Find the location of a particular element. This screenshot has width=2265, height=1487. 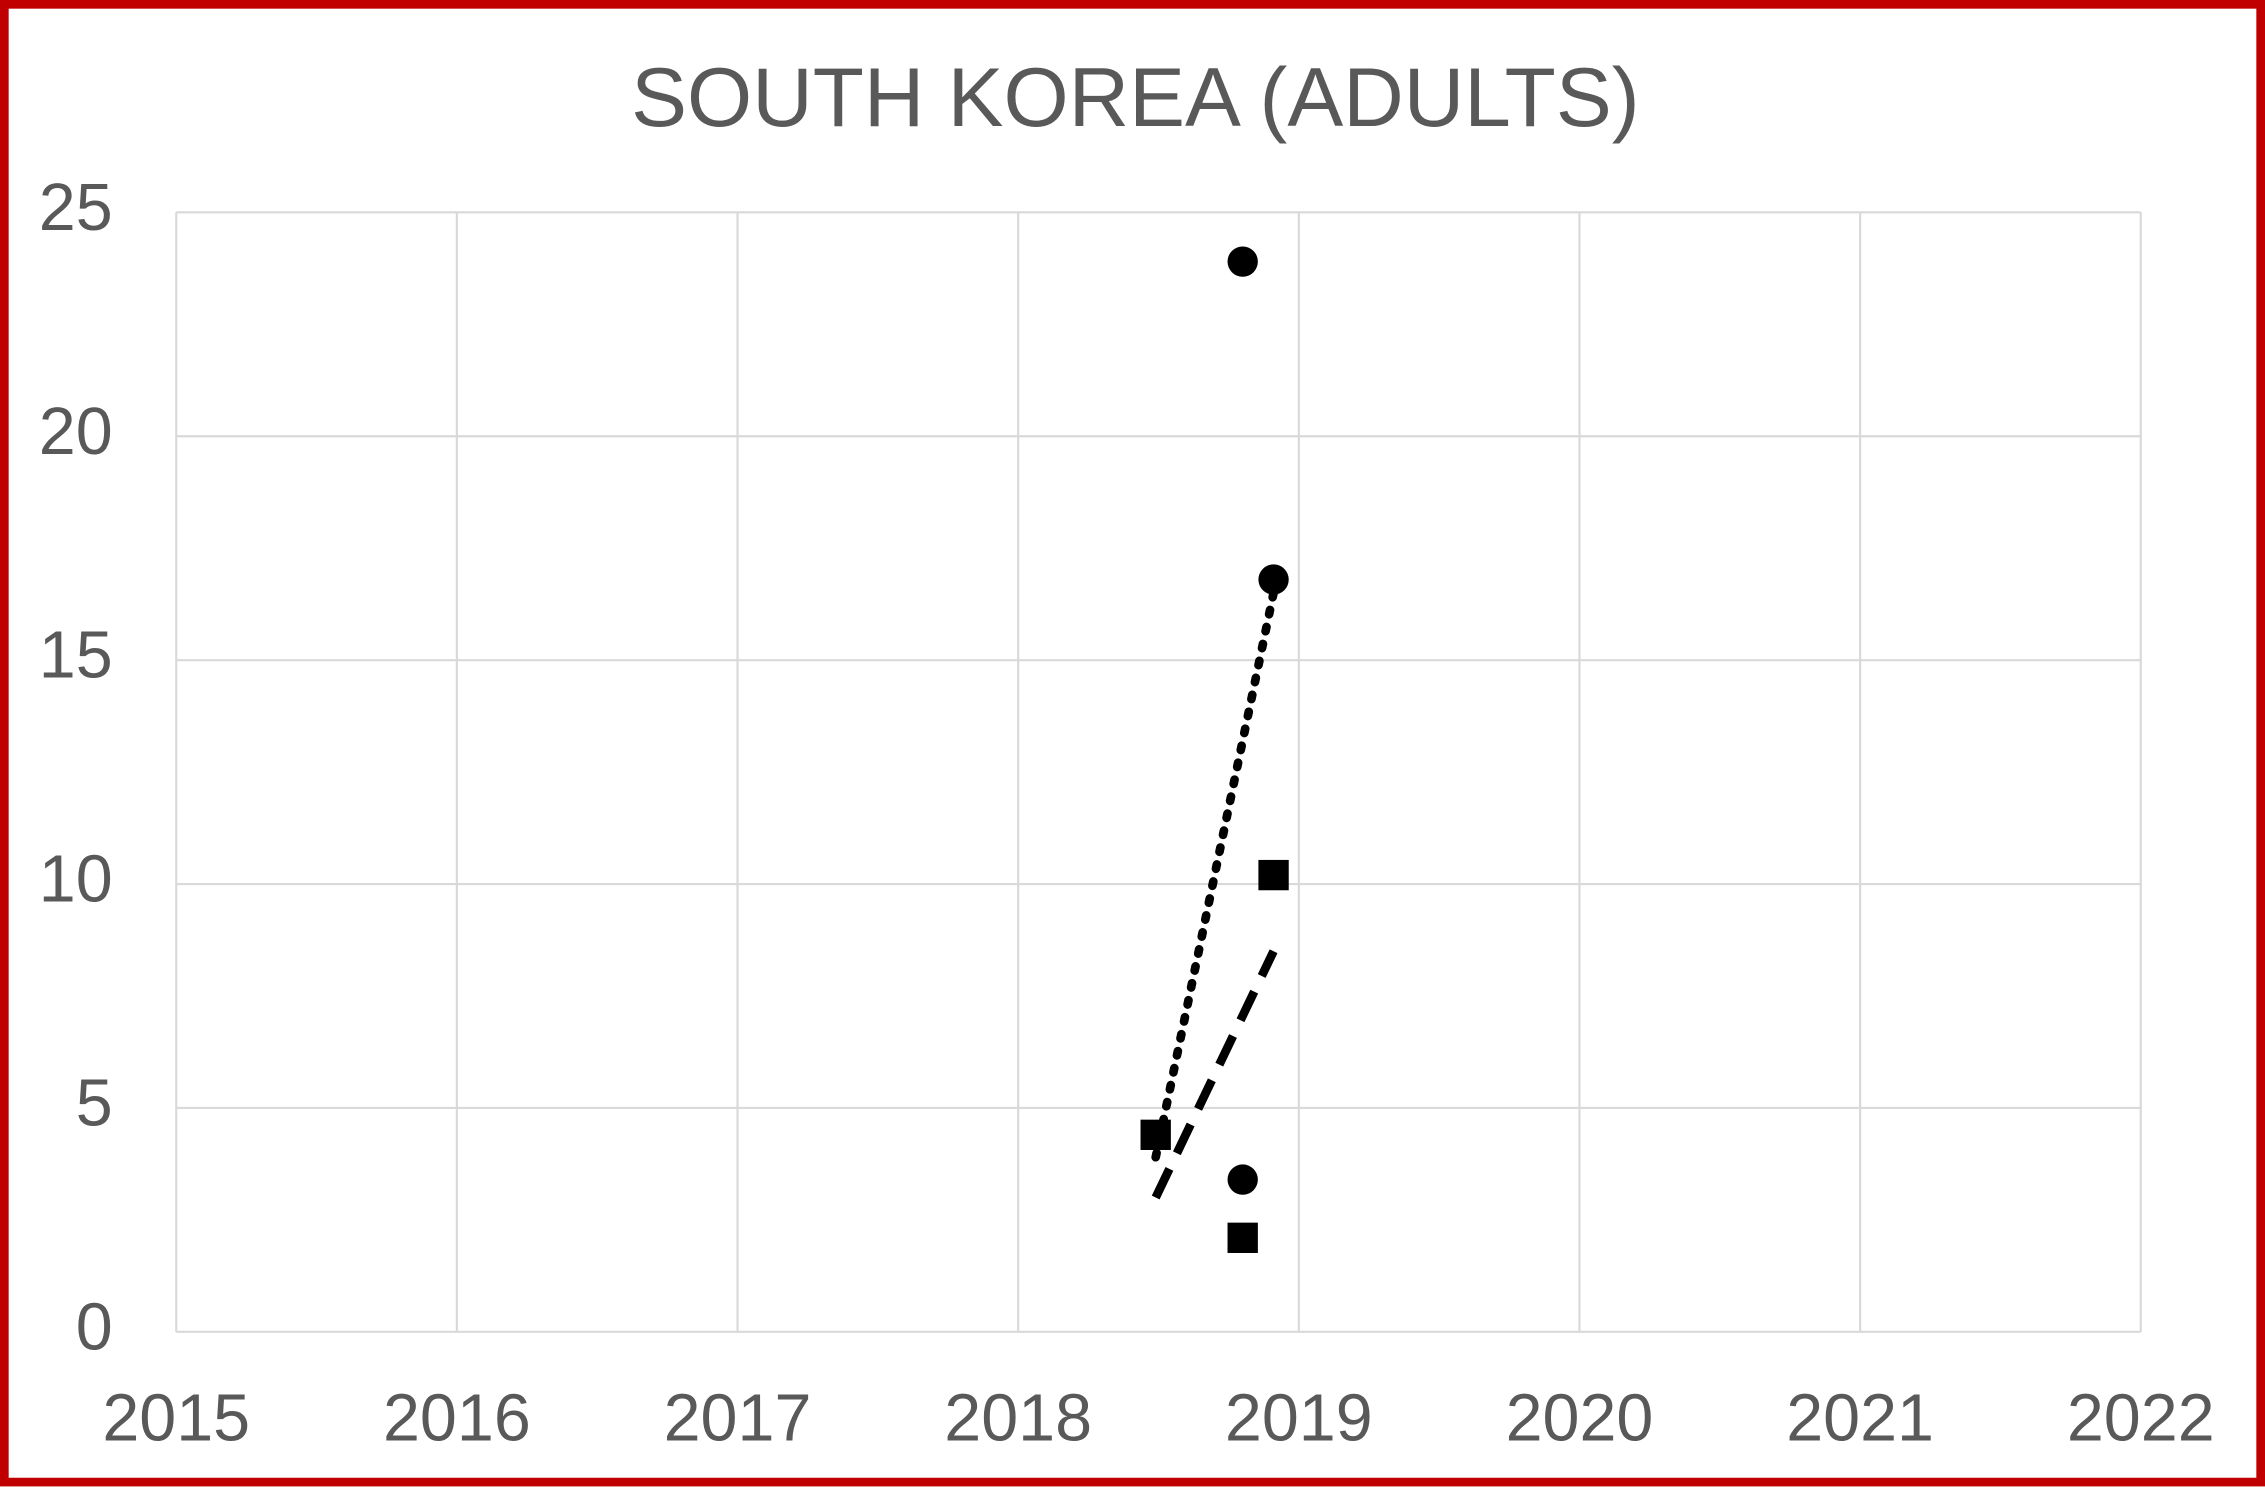

y-tick-label: 0 is located at coordinates (94, 1327).